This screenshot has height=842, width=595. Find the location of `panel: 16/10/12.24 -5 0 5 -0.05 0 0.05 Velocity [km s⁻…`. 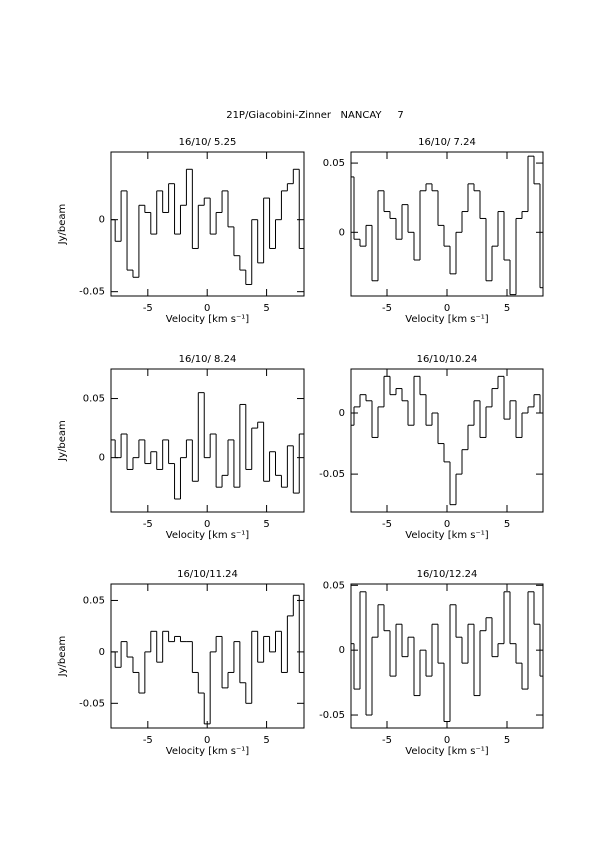

panel: 16/10/12.24 -5 0 5 -0.05 0 0.05 Velocity [km s⁻… is located at coordinates (431, 663).